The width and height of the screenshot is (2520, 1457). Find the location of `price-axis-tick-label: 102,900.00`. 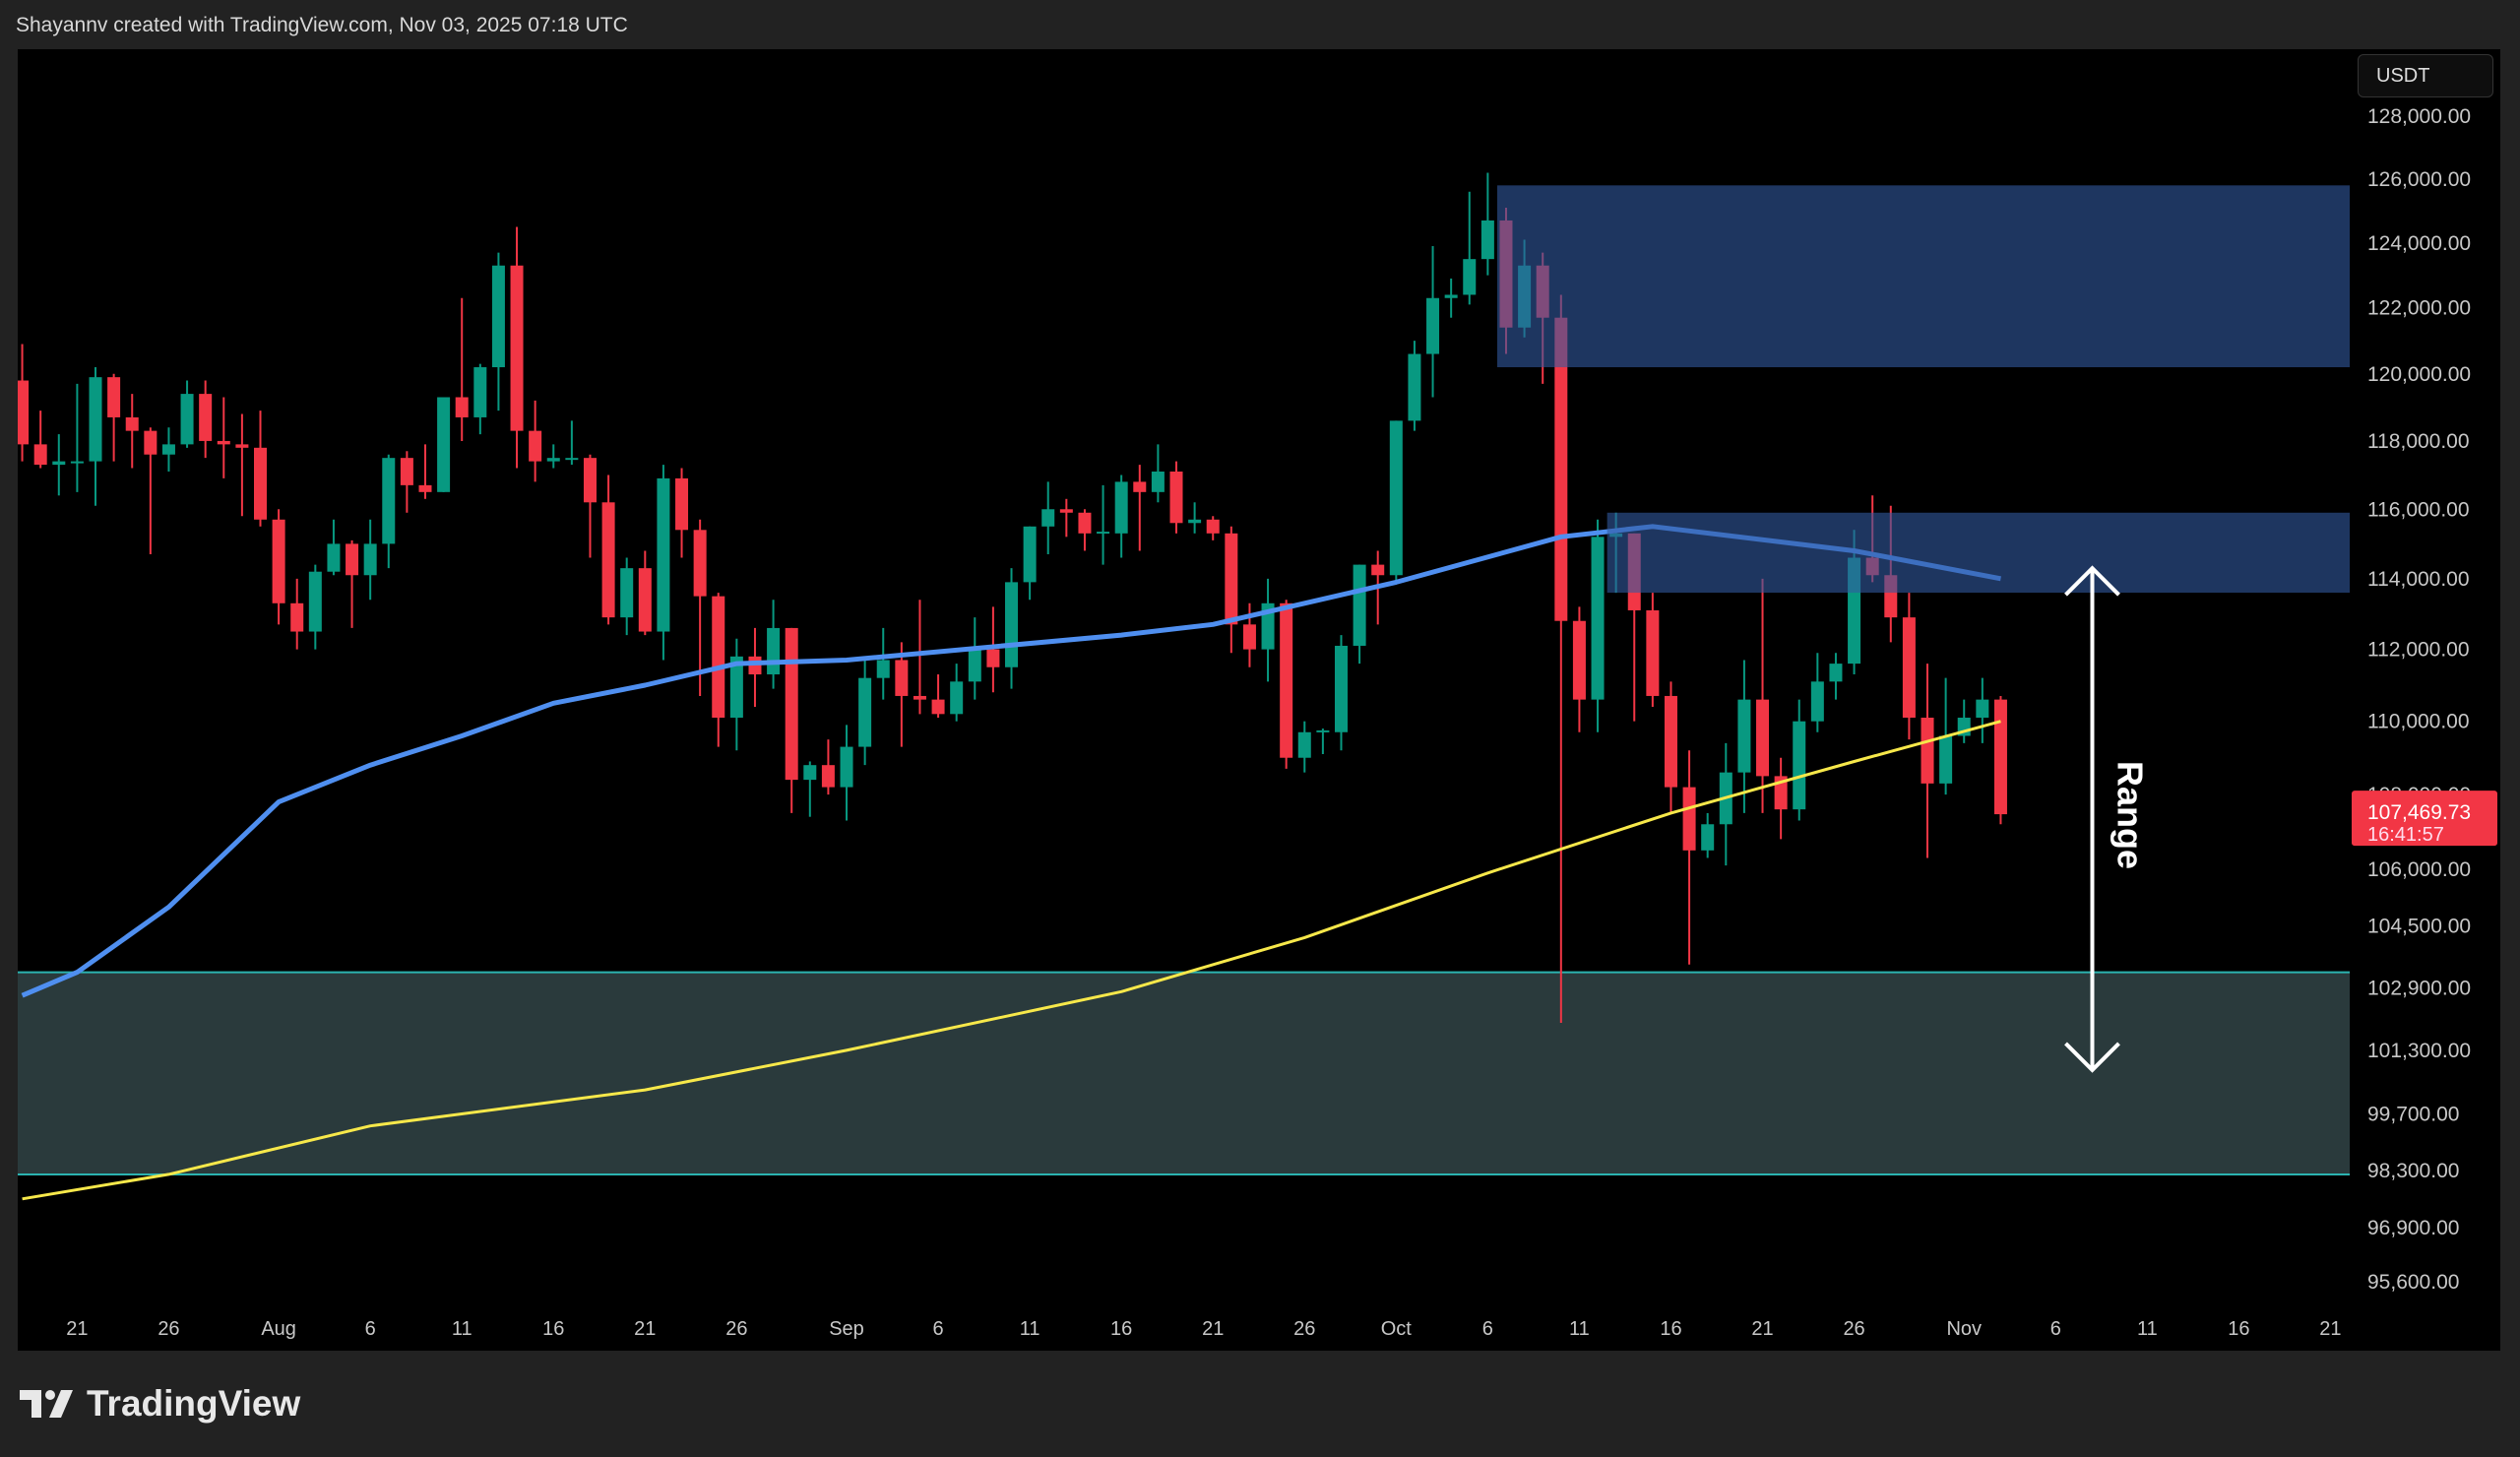

price-axis-tick-label: 102,900.00 is located at coordinates (2419, 988).